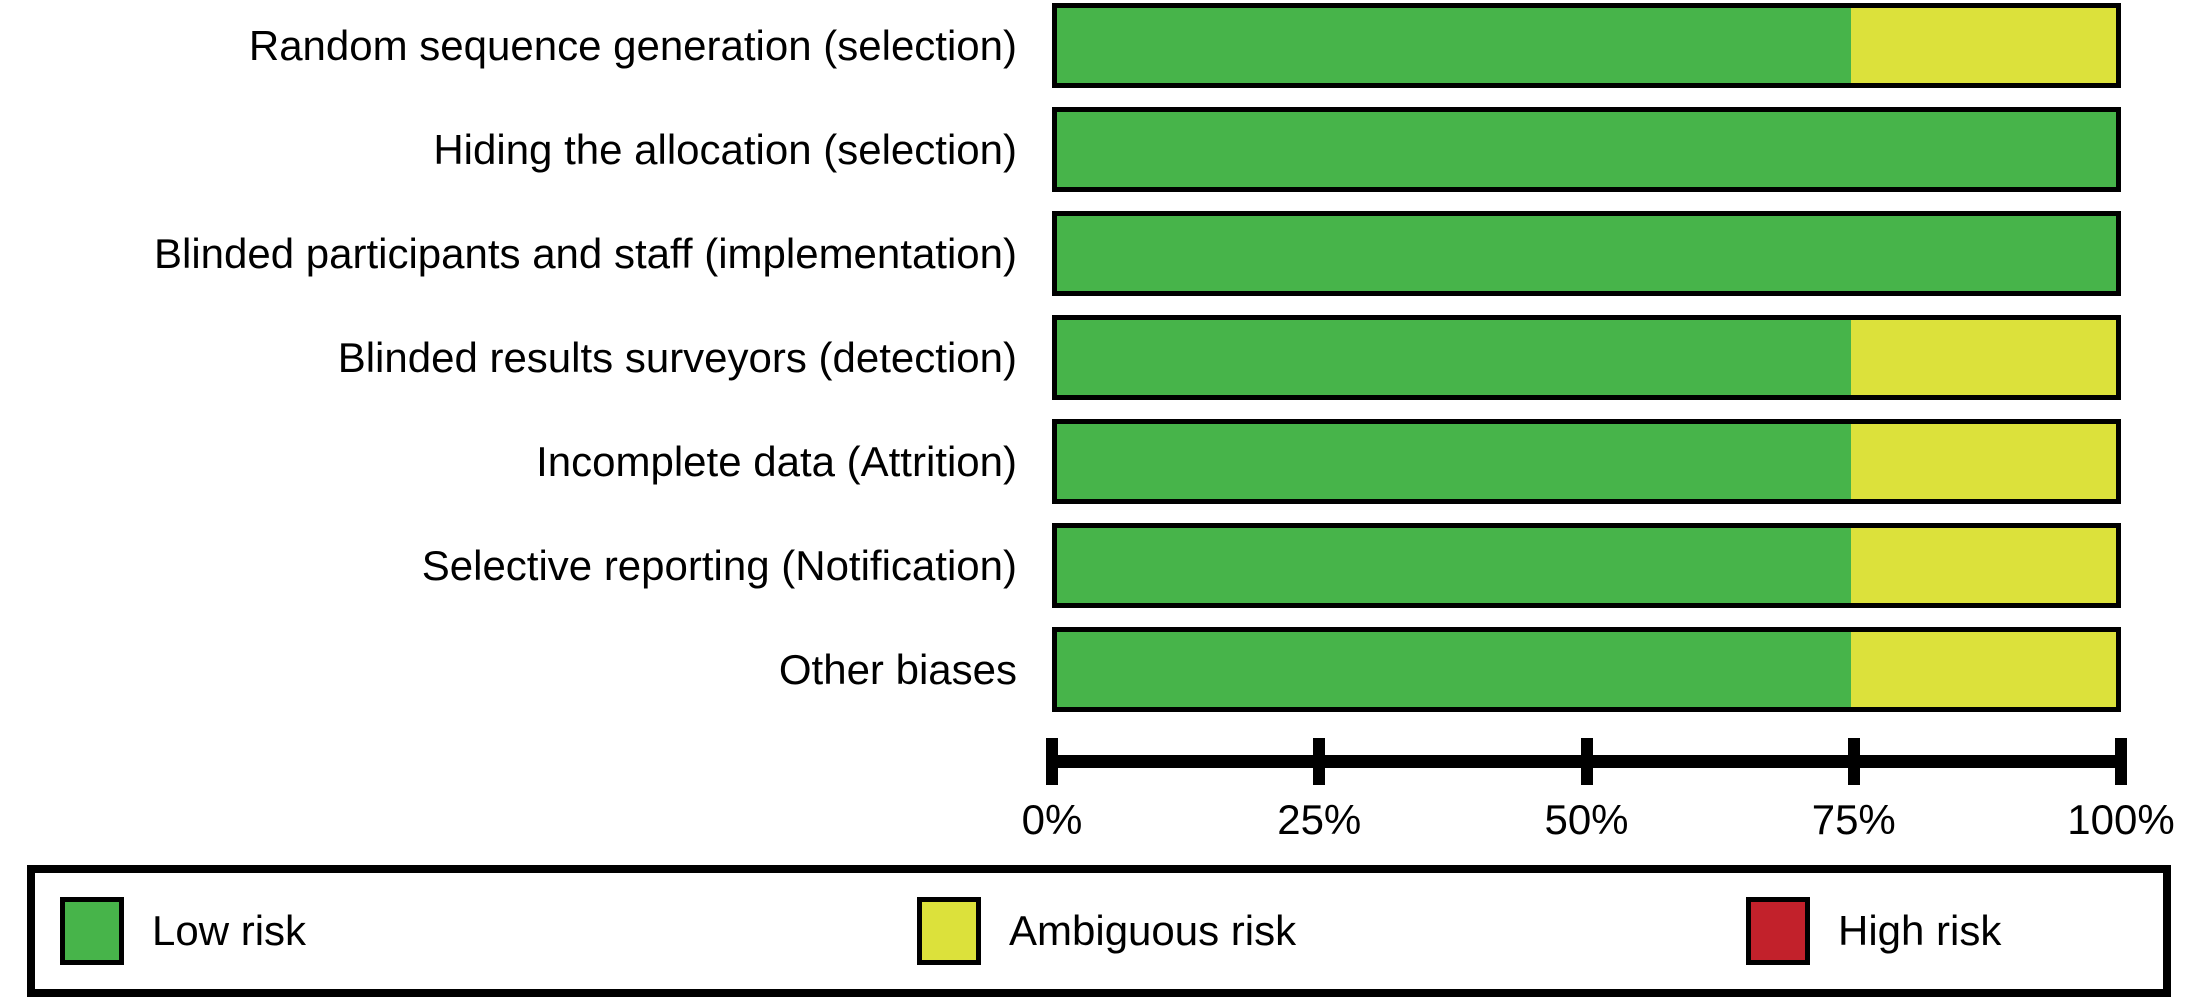 The image size is (2189, 1000). Describe the element at coordinates (1920, 930) in the screenshot. I see `legend-label: High risk` at that location.